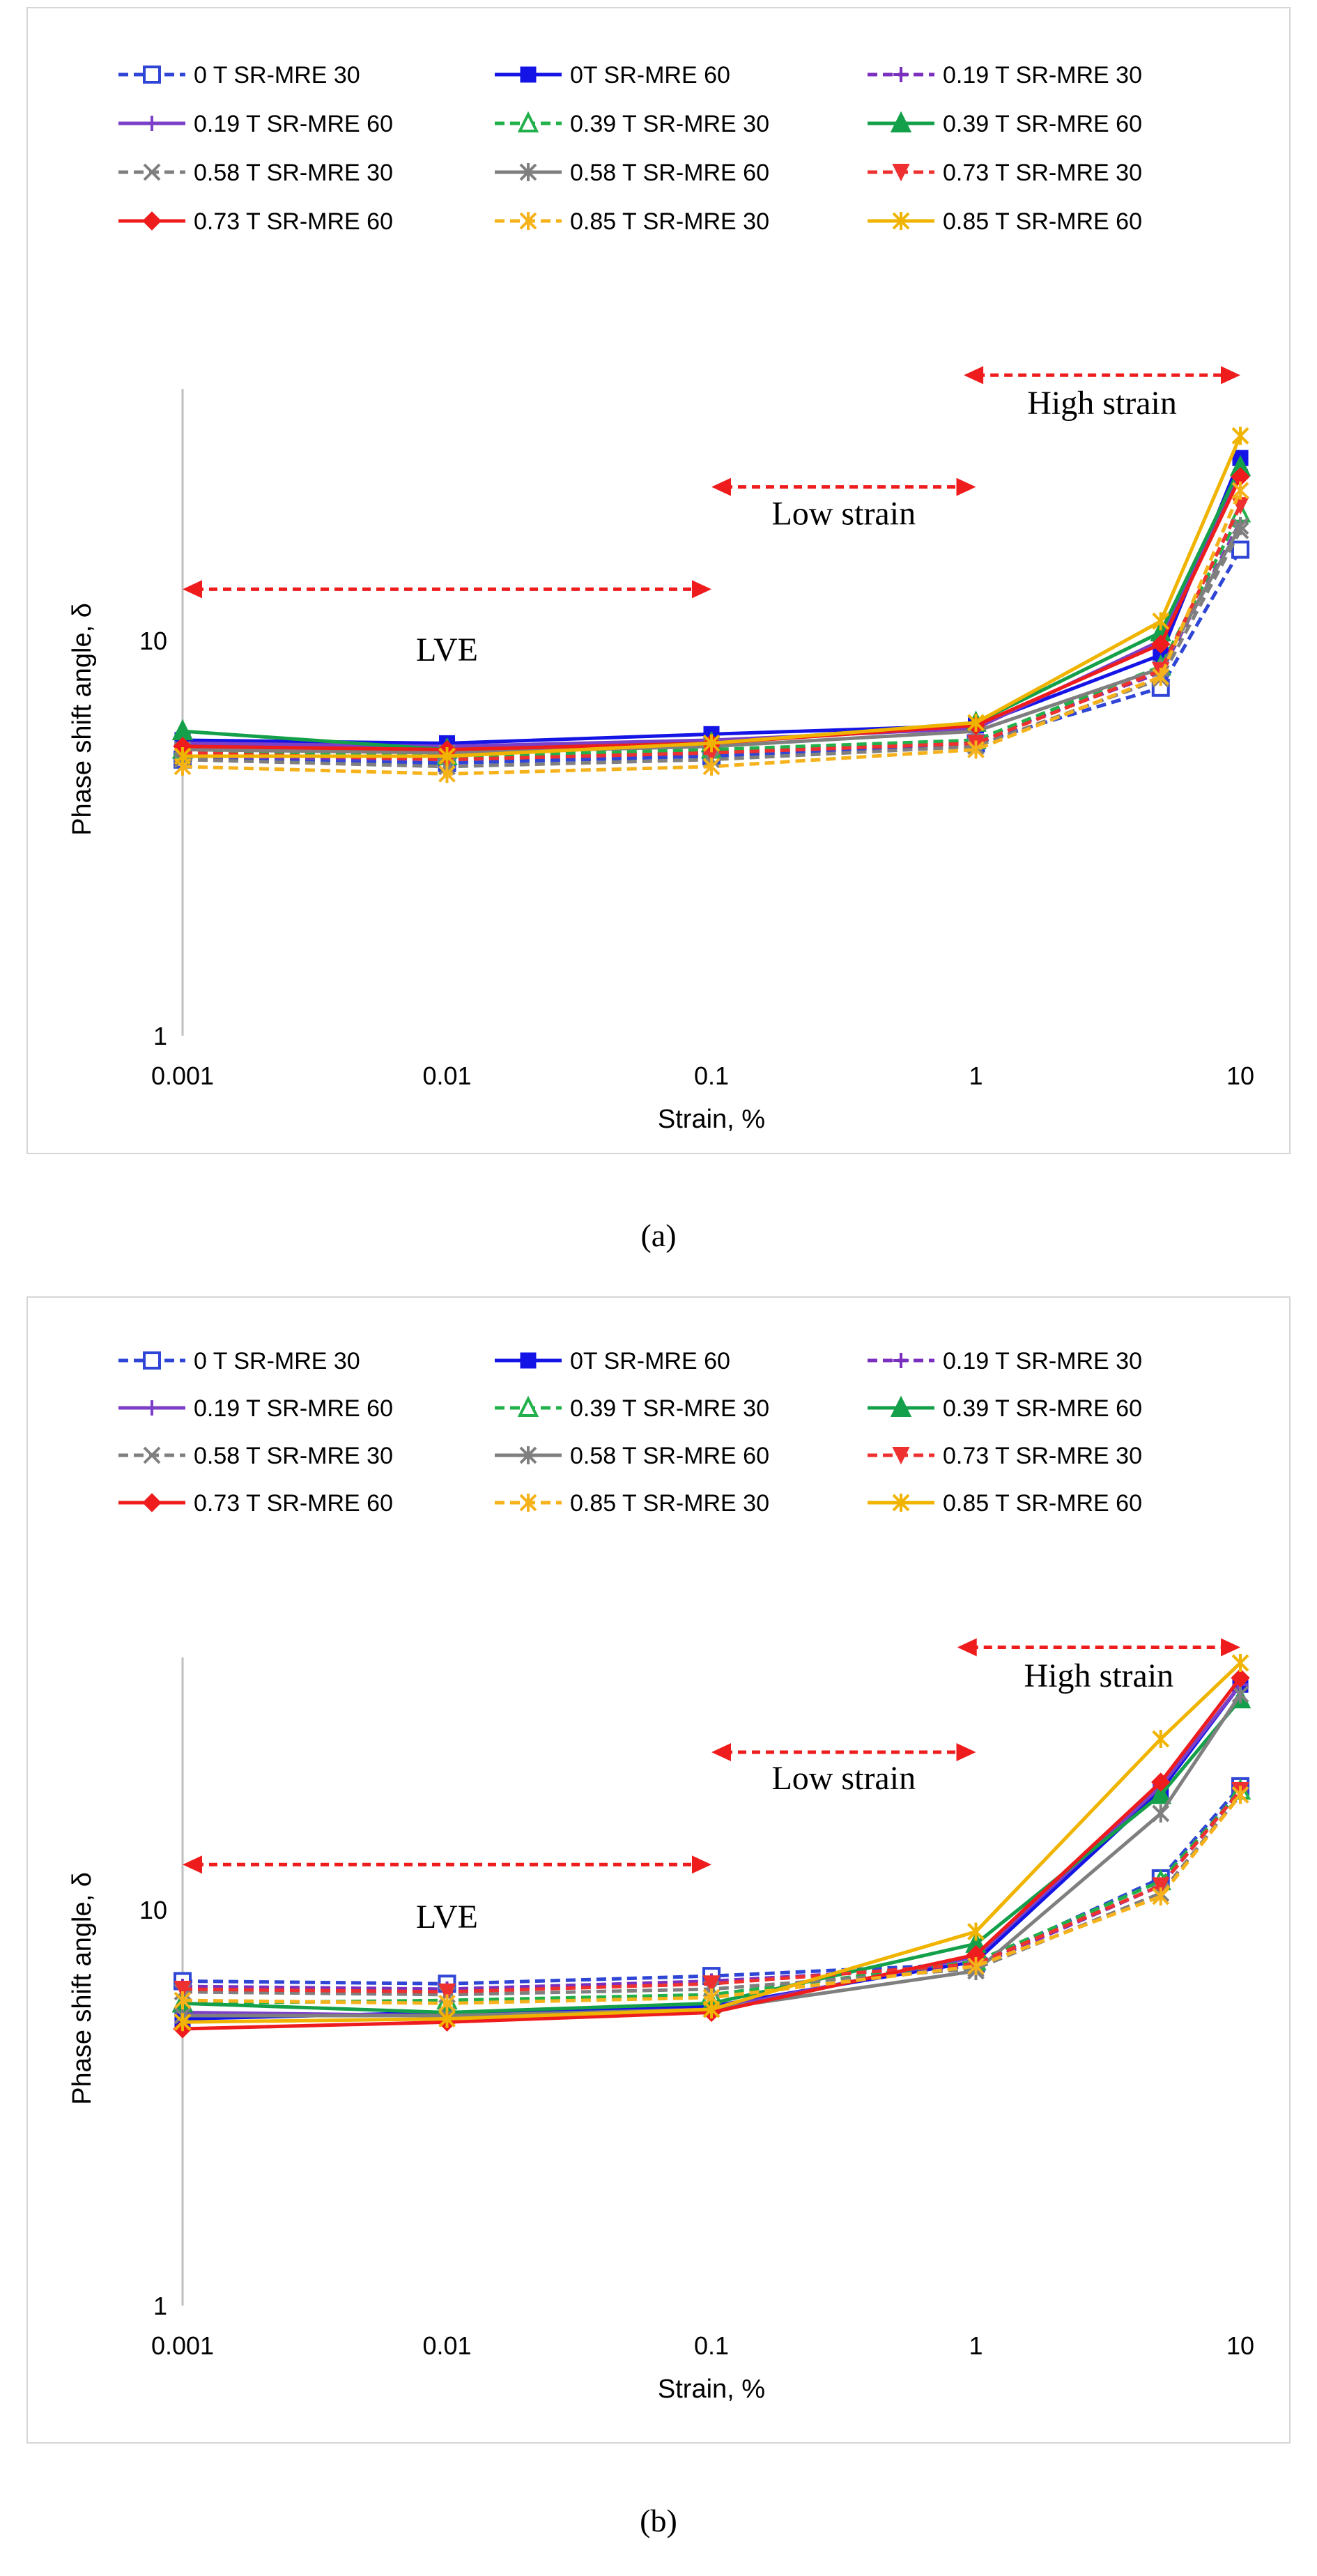 This screenshot has height=2576, width=1317. I want to click on legend-label: 0.58 T SR-MRE 60, so click(669, 1456).